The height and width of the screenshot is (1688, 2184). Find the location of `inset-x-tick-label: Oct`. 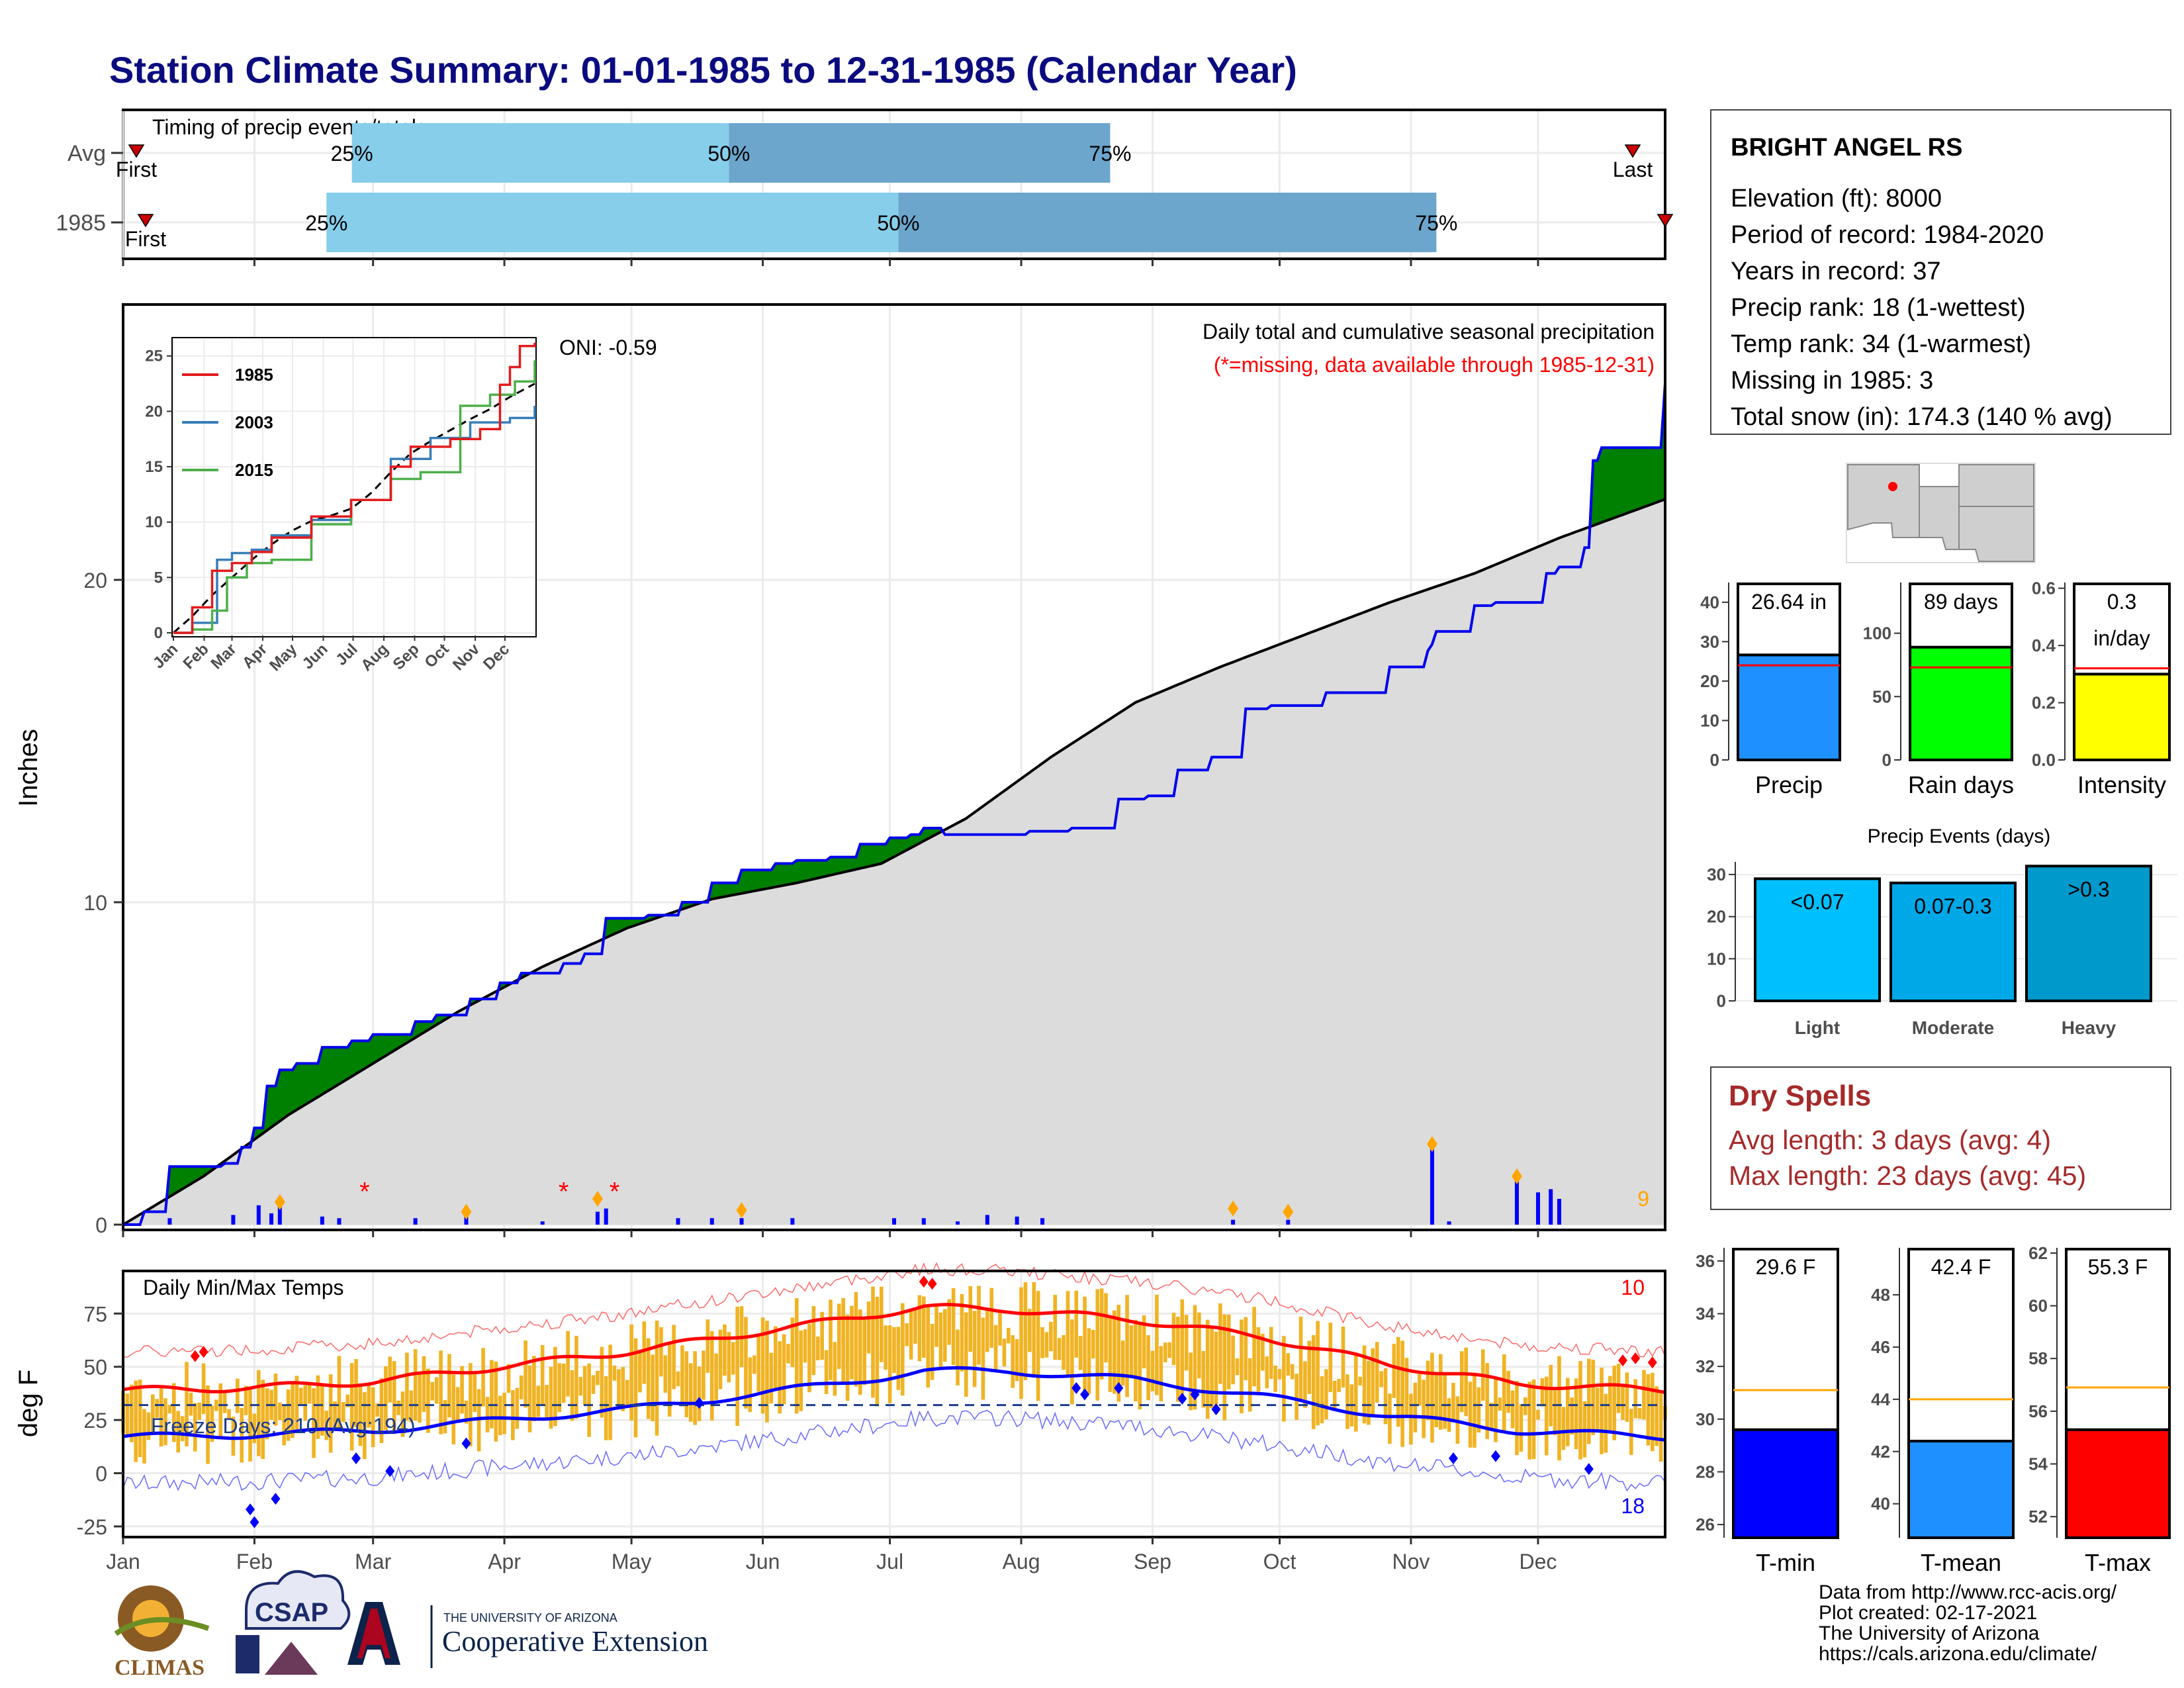

inset-x-tick-label: Oct is located at coordinates (437, 655).